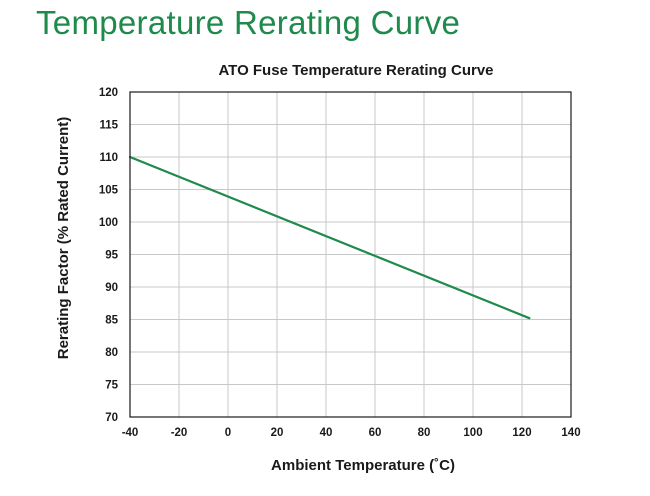 This screenshot has height=496, width=650. What do you see at coordinates (111, 418) in the screenshot?
I see `y-tick-label: 70` at bounding box center [111, 418].